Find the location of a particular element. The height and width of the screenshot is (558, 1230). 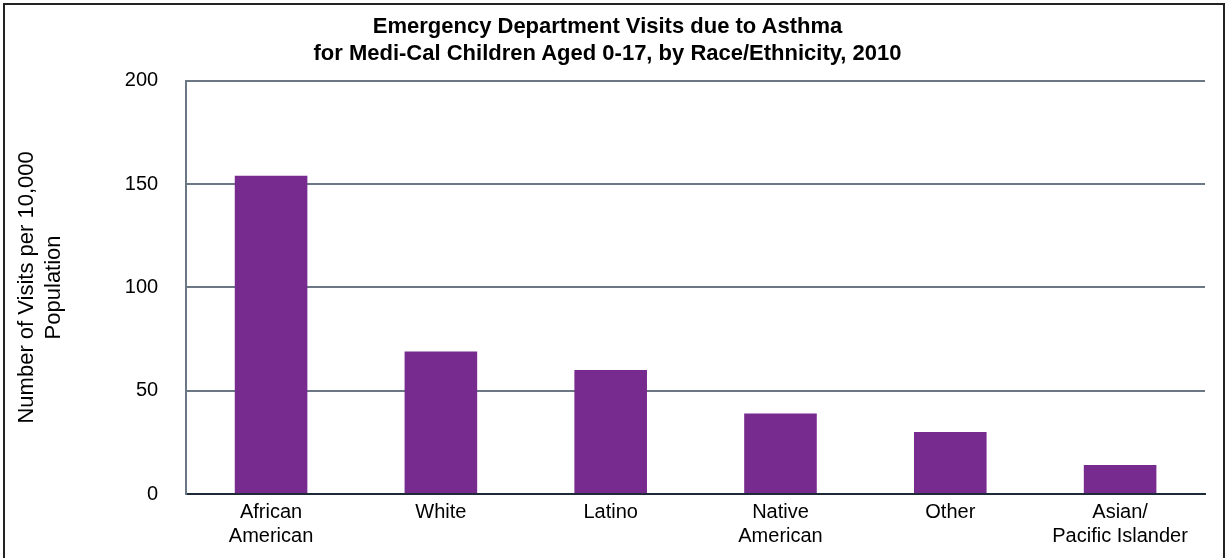

x-tick-label: Native American is located at coordinates (780, 522).